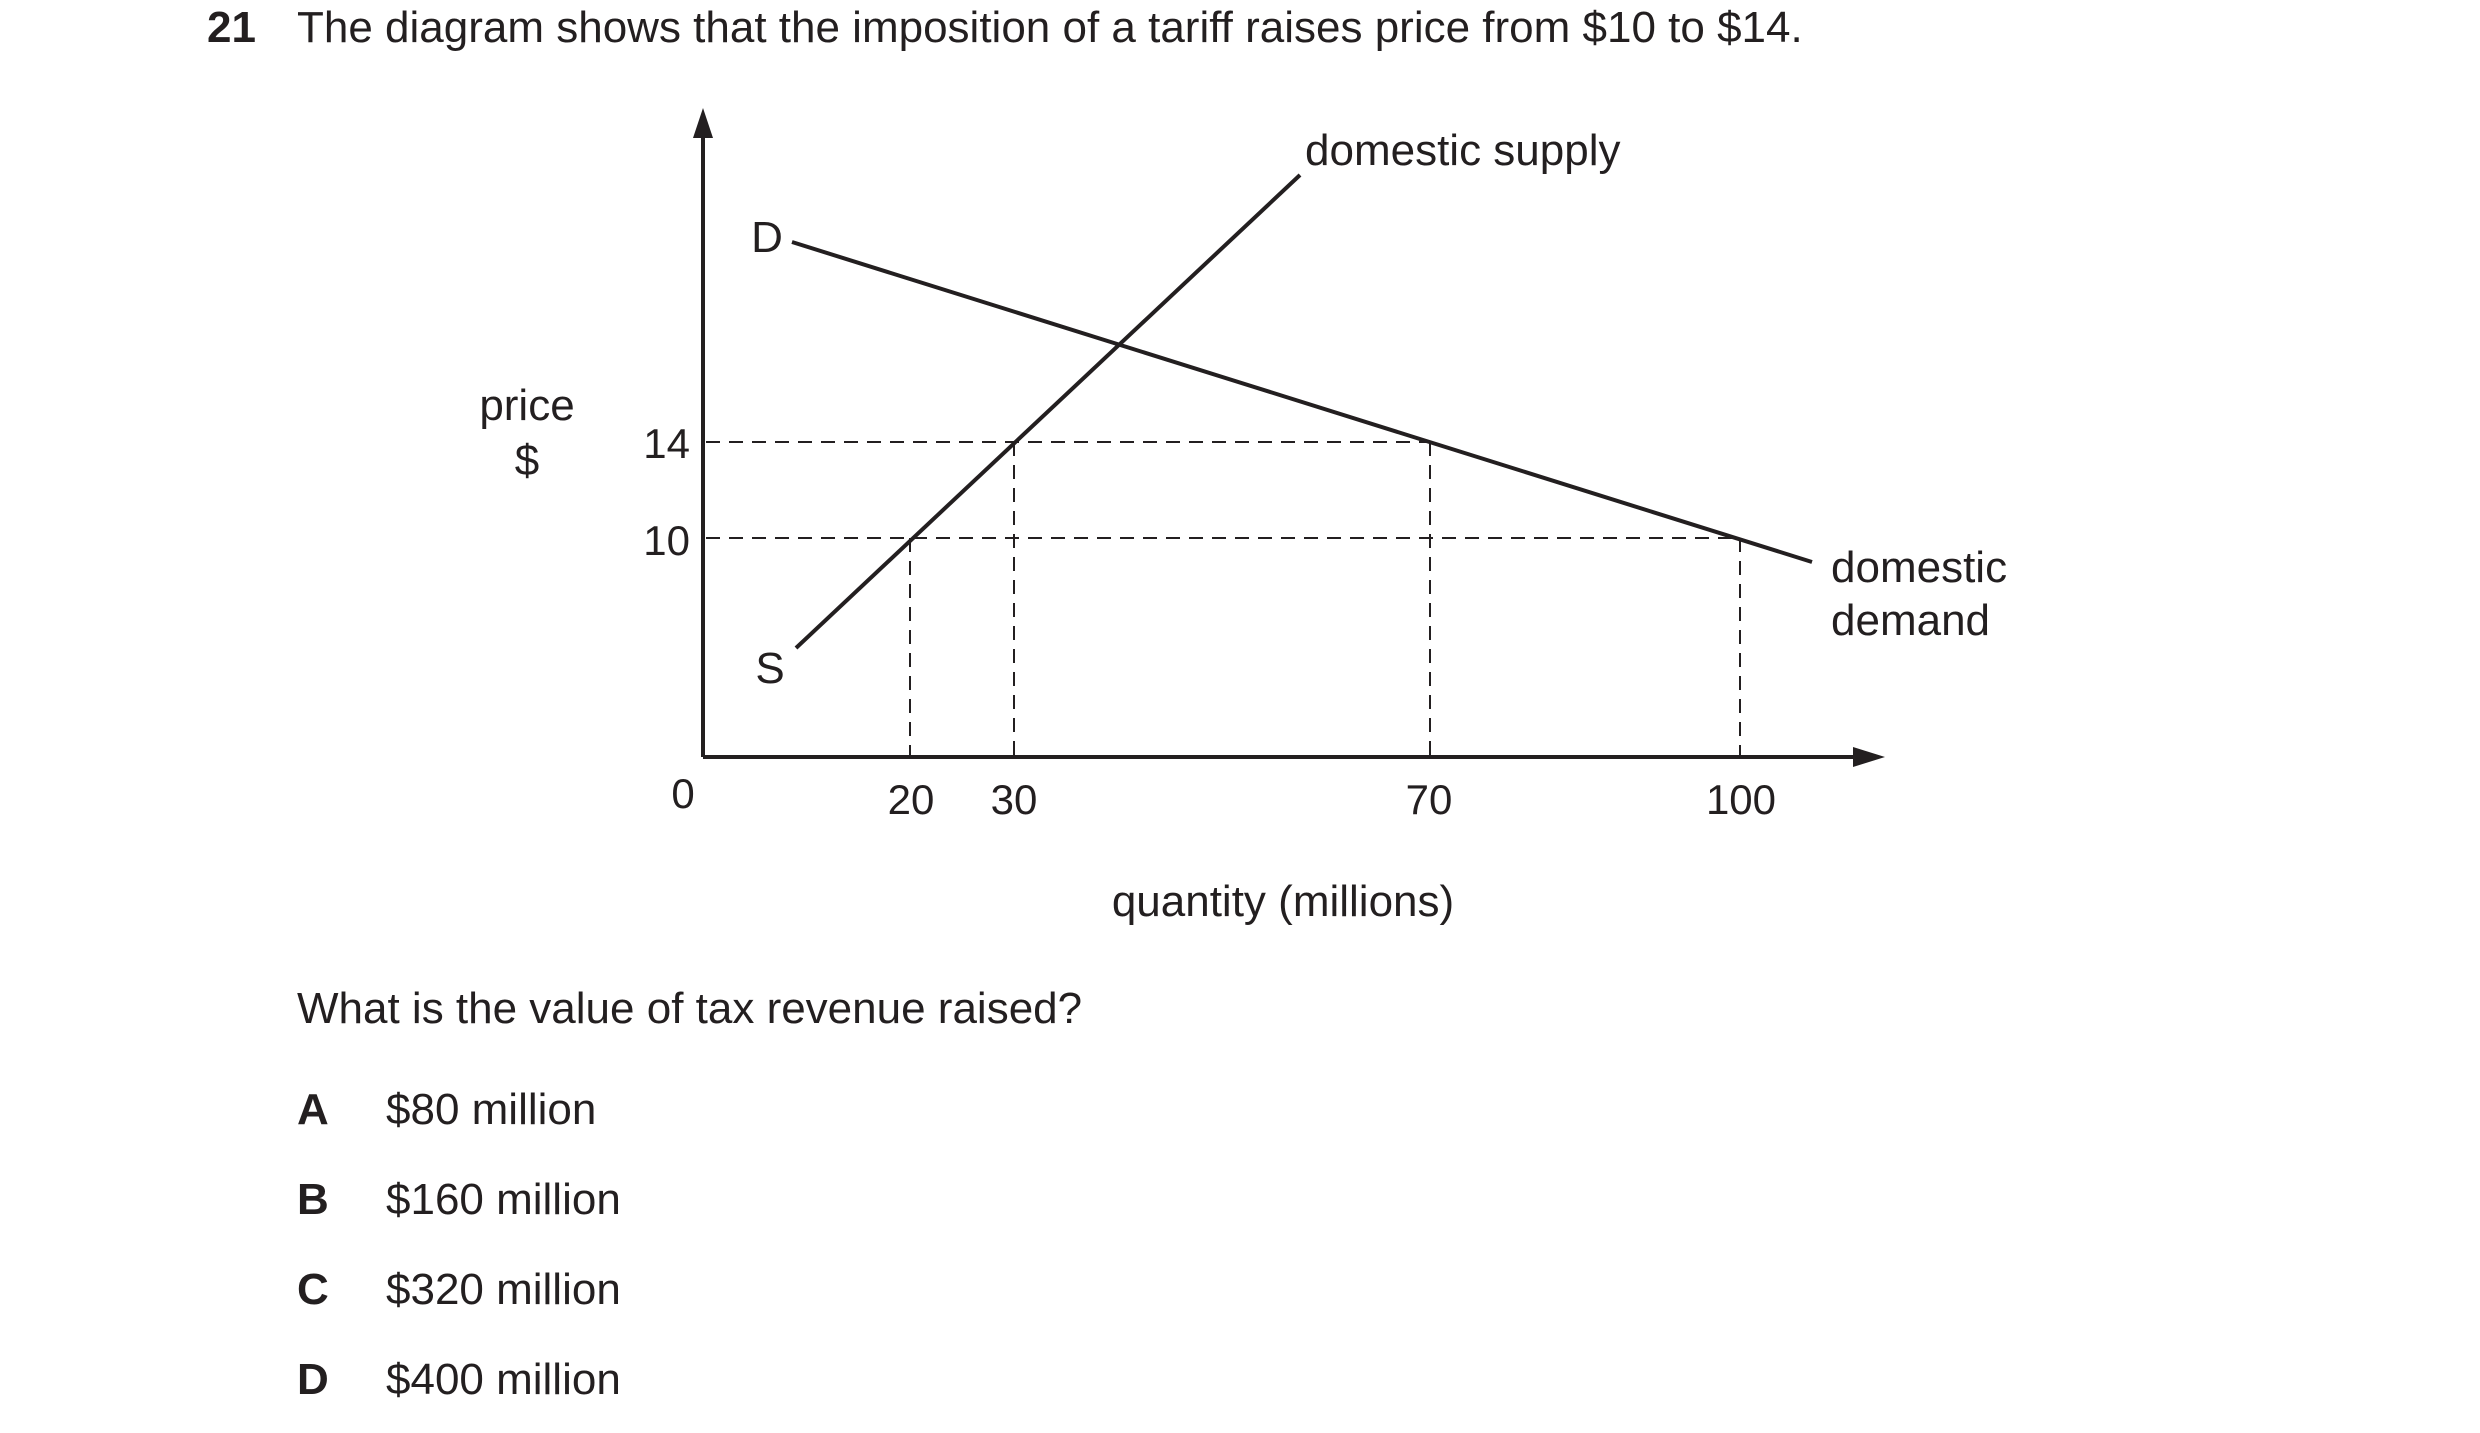  I want to click on demand-line, so click(1302, 402).